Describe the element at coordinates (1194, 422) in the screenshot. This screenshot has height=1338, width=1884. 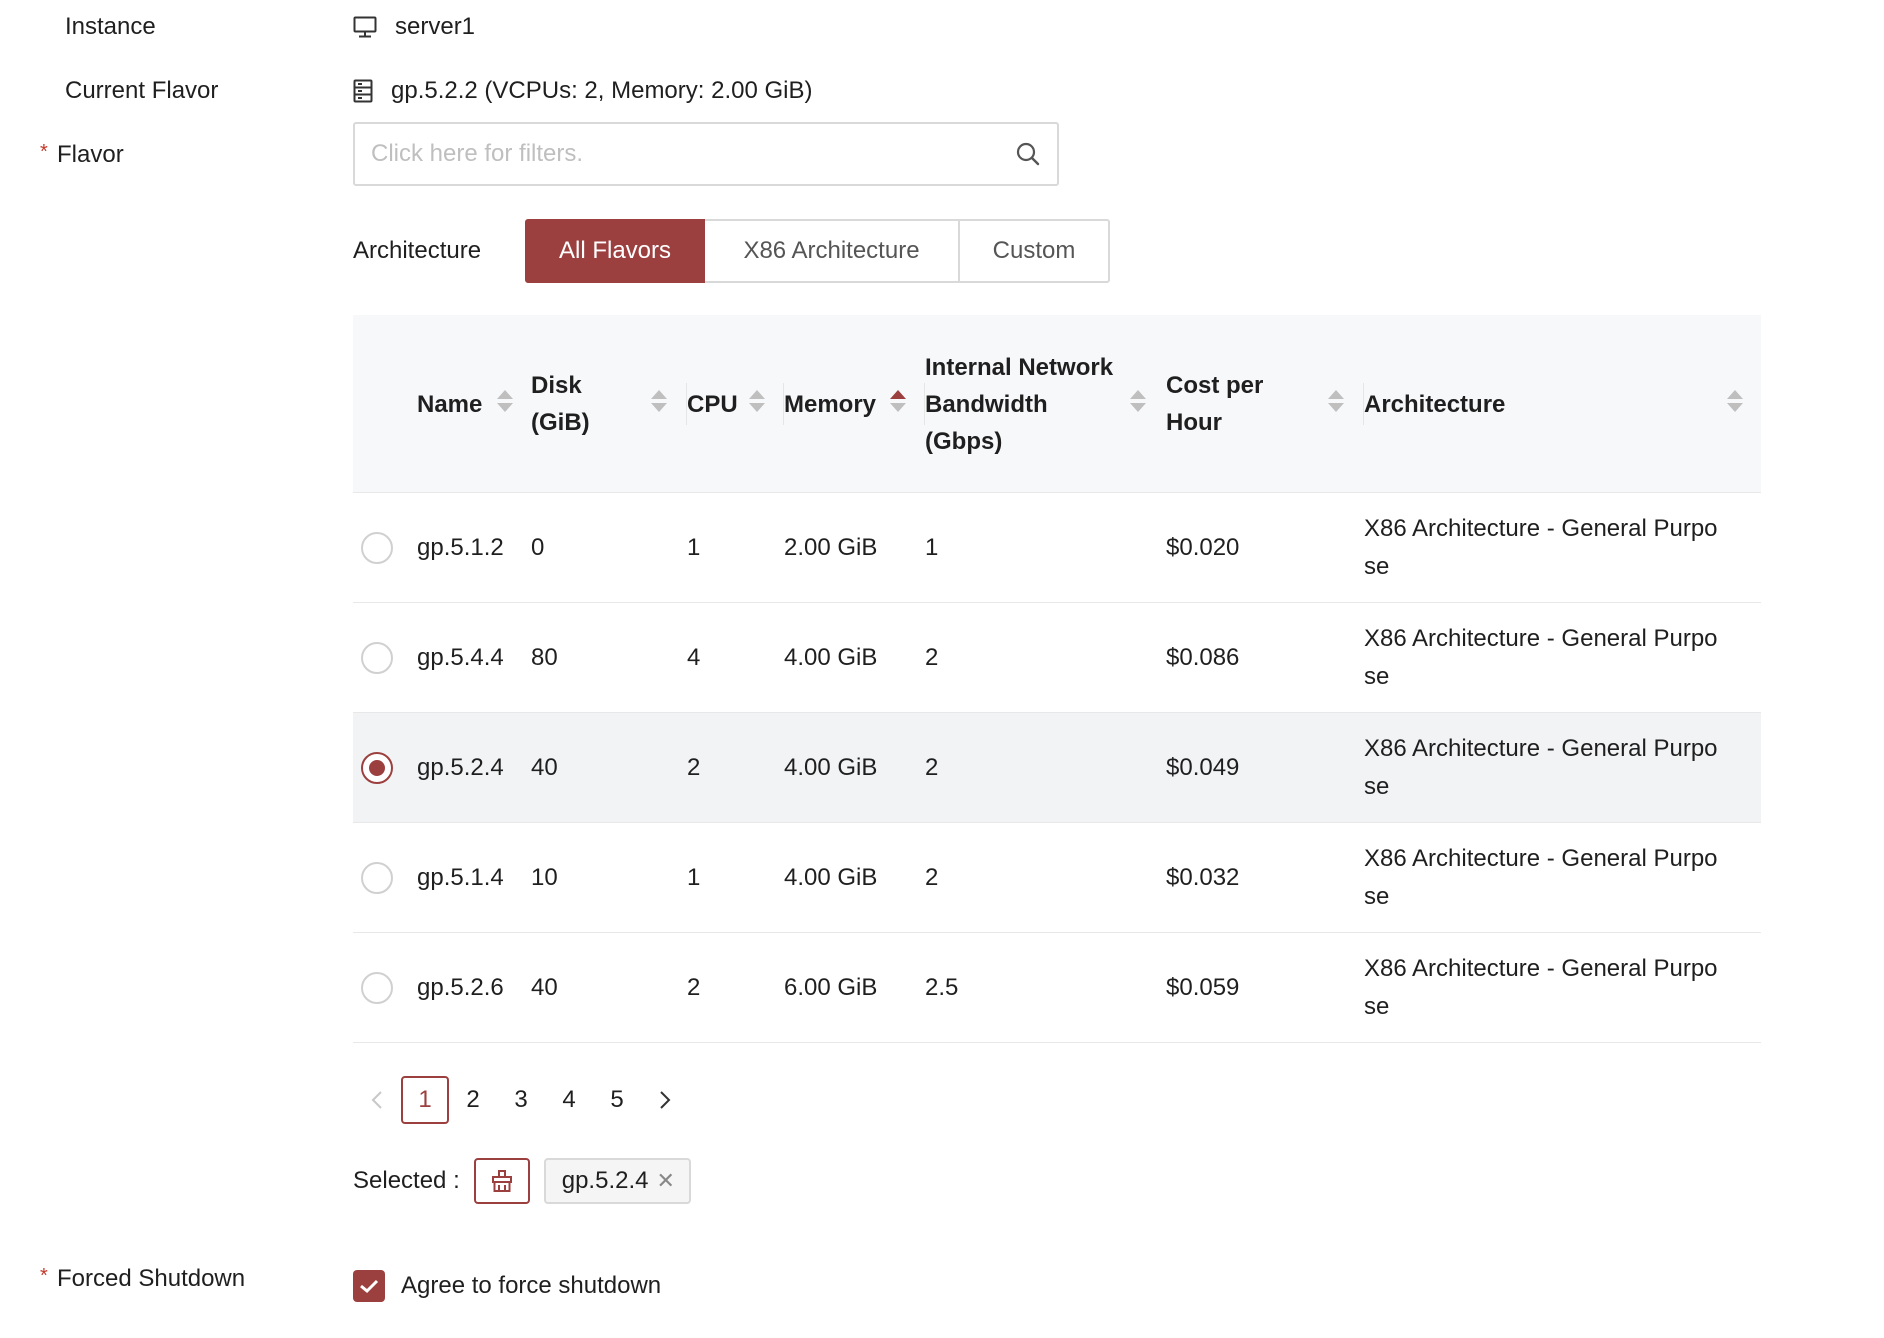
I see `column-header-cost-line2: Hour` at that location.